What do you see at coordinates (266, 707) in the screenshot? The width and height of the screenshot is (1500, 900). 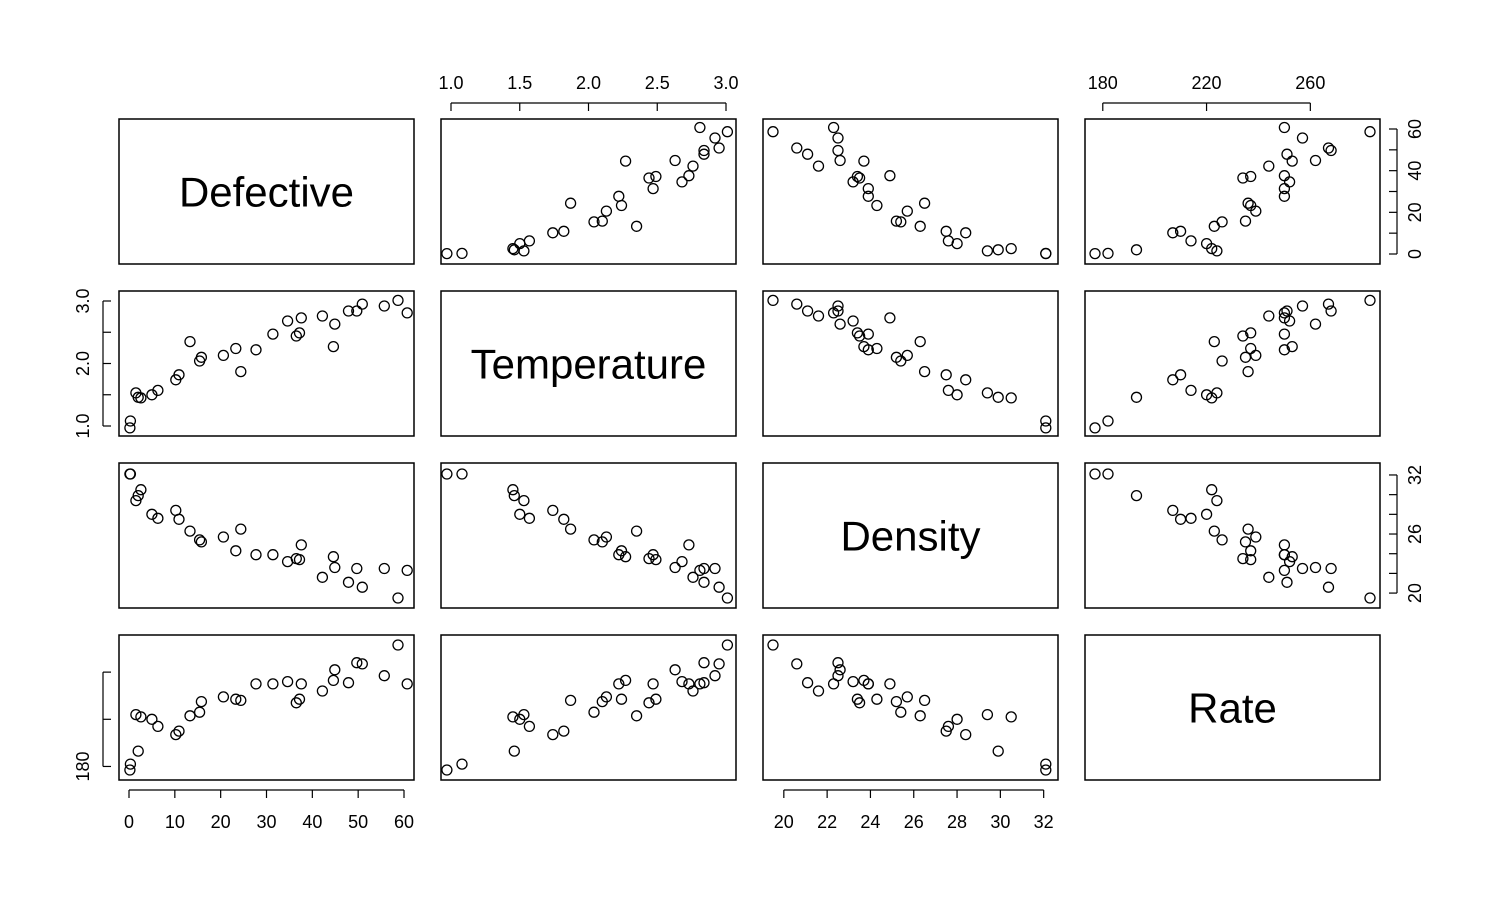 I see `panel-rate-vs-defective` at bounding box center [266, 707].